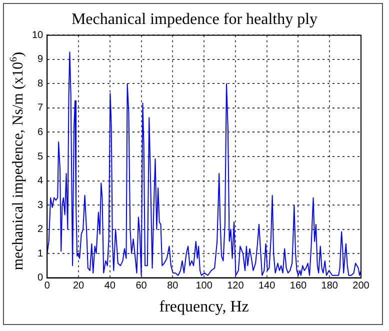 The height and width of the screenshot is (331, 389). Describe the element at coordinates (41, 156) in the screenshot. I see `y-tick-label: 5` at that location.